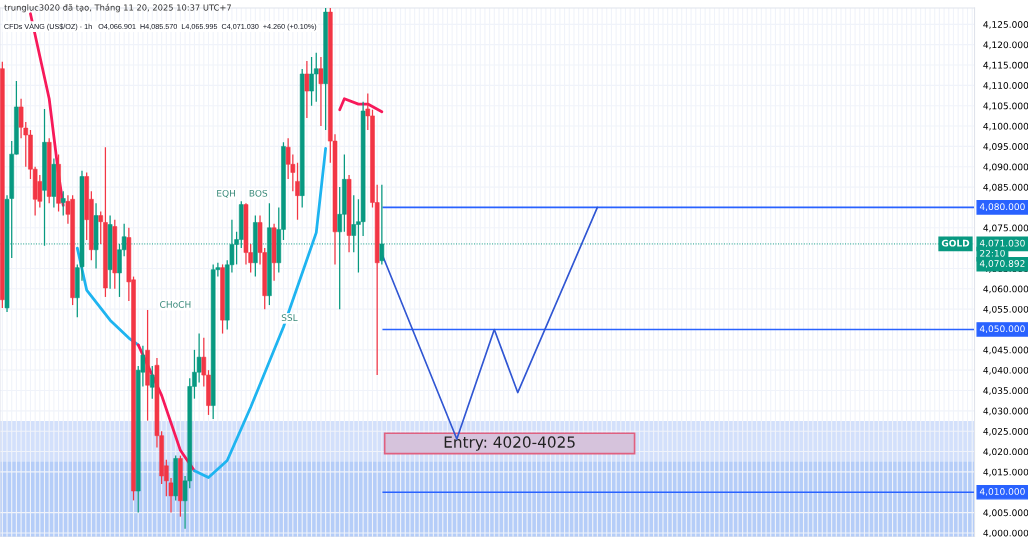  What do you see at coordinates (175, 304) in the screenshot?
I see `annotation: CHoCH` at bounding box center [175, 304].